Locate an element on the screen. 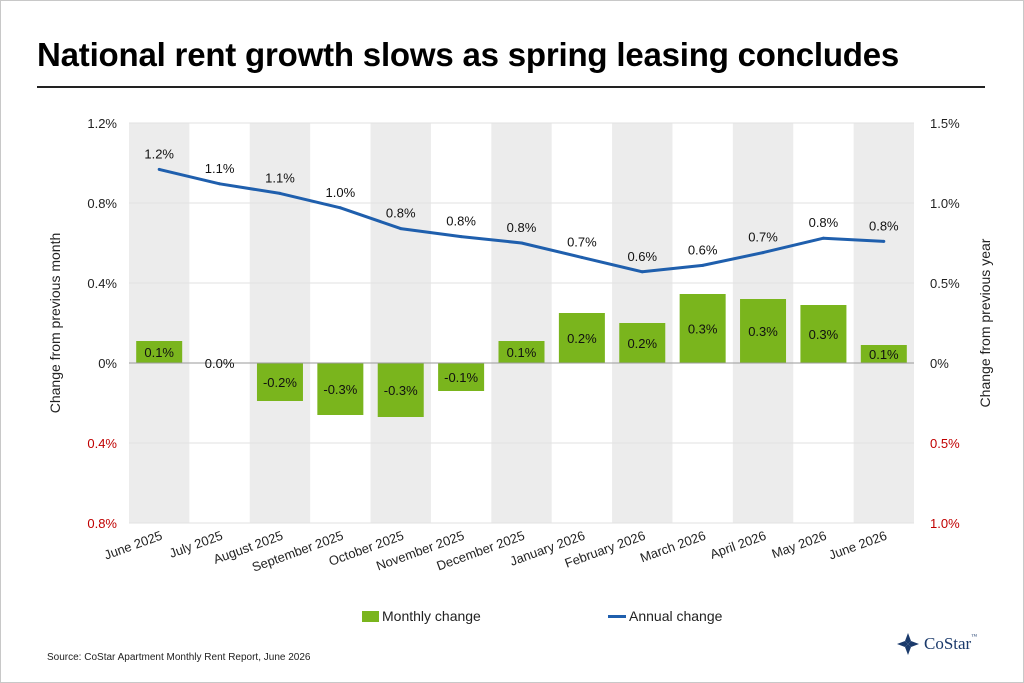 The height and width of the screenshot is (683, 1024). costar-logo-icon is located at coordinates (908, 644).